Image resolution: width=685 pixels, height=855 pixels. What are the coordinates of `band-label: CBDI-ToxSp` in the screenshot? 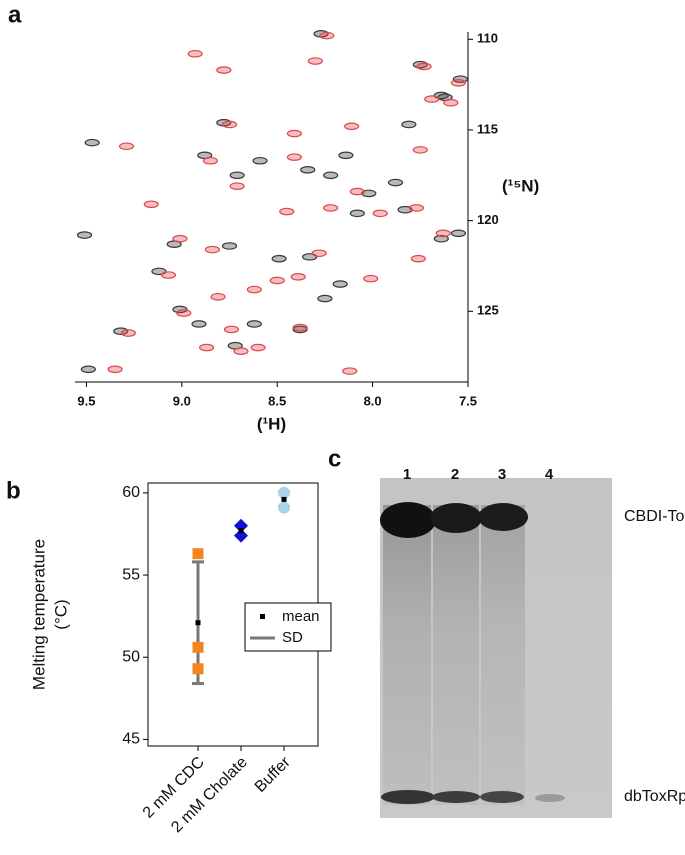 It's located at (654, 516).